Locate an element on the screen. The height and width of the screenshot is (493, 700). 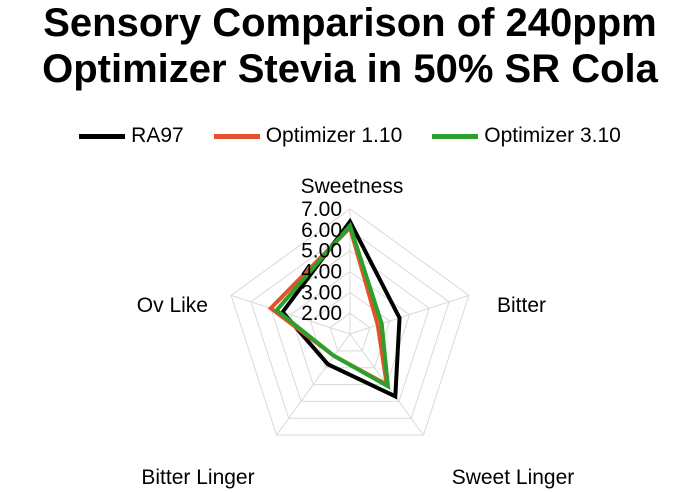
tick-label-5: 6.00 is located at coordinates (321, 230).